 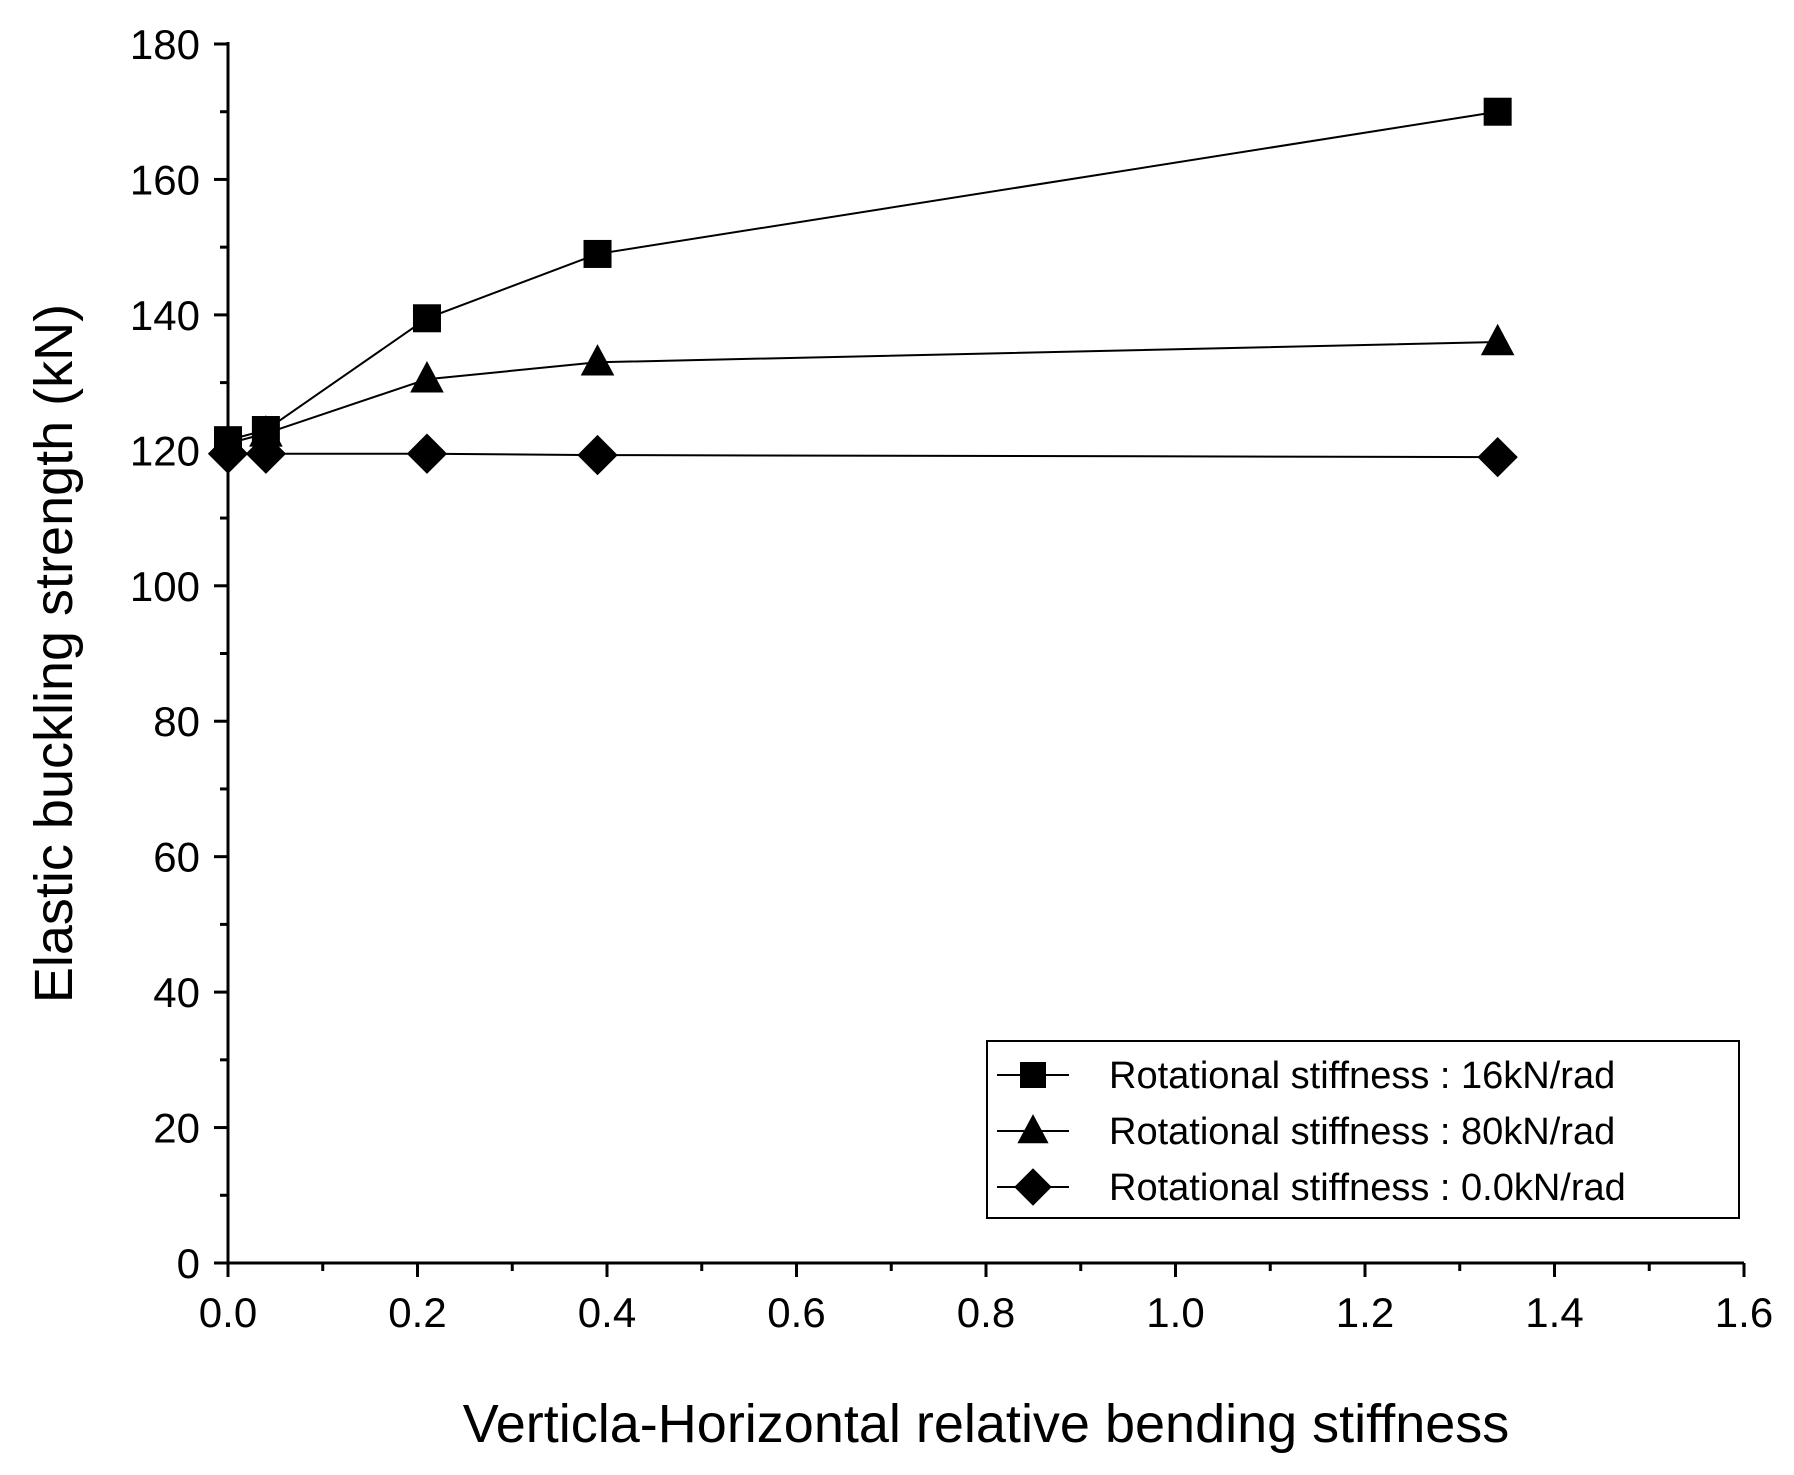 I want to click on y-tick-label: 100, so click(x=165, y=586).